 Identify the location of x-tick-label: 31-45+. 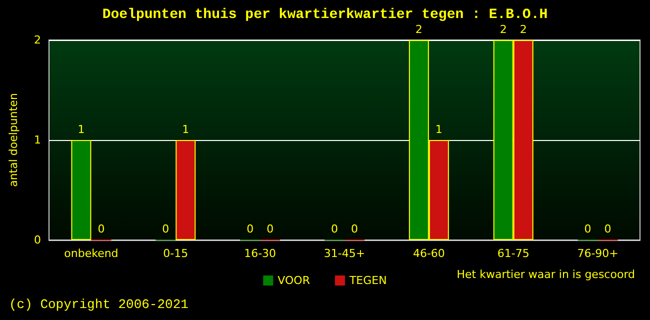
(345, 253).